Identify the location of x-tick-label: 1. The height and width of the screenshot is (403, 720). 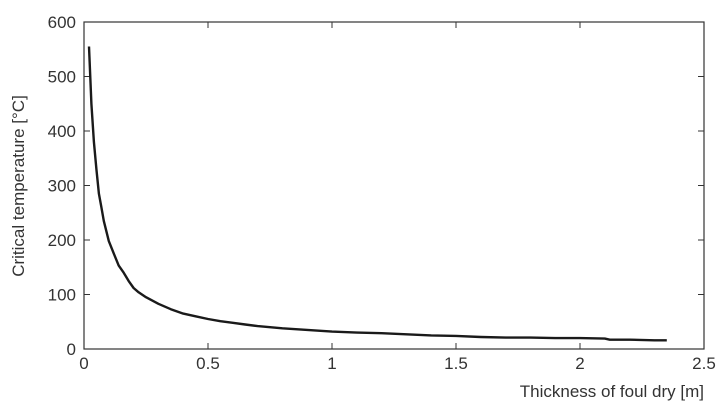
(331, 363).